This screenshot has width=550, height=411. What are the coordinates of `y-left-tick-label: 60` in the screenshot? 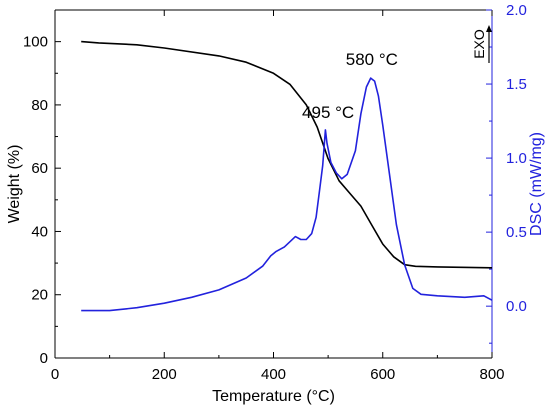 It's located at (39, 168).